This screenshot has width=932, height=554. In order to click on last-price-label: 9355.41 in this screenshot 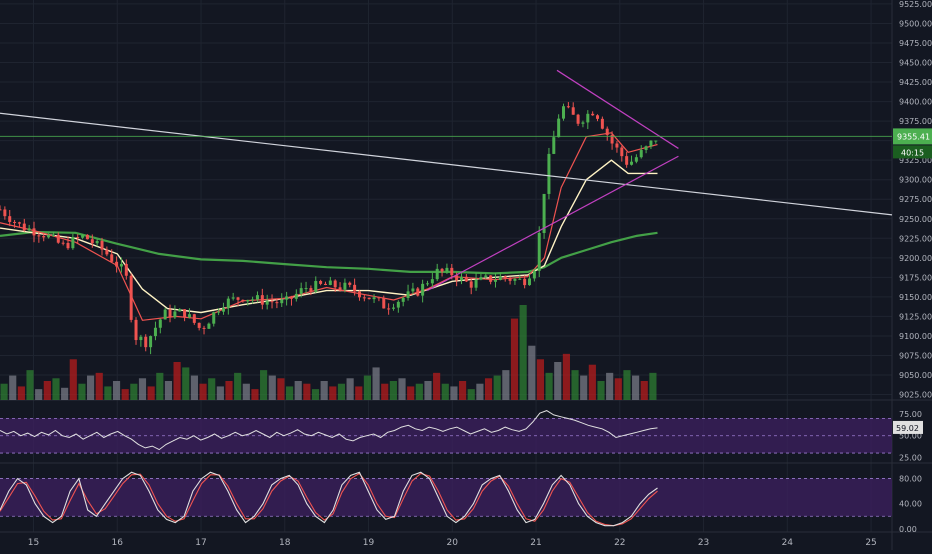, I will do `click(913, 136)`.